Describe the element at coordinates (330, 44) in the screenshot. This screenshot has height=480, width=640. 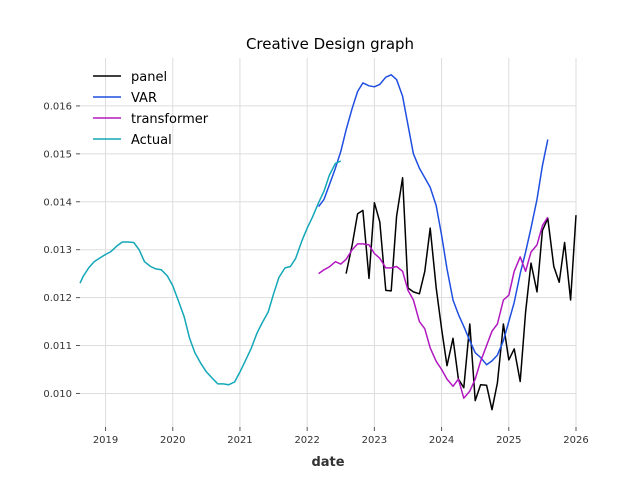
I see `chart-title: Creative Design graph` at that location.